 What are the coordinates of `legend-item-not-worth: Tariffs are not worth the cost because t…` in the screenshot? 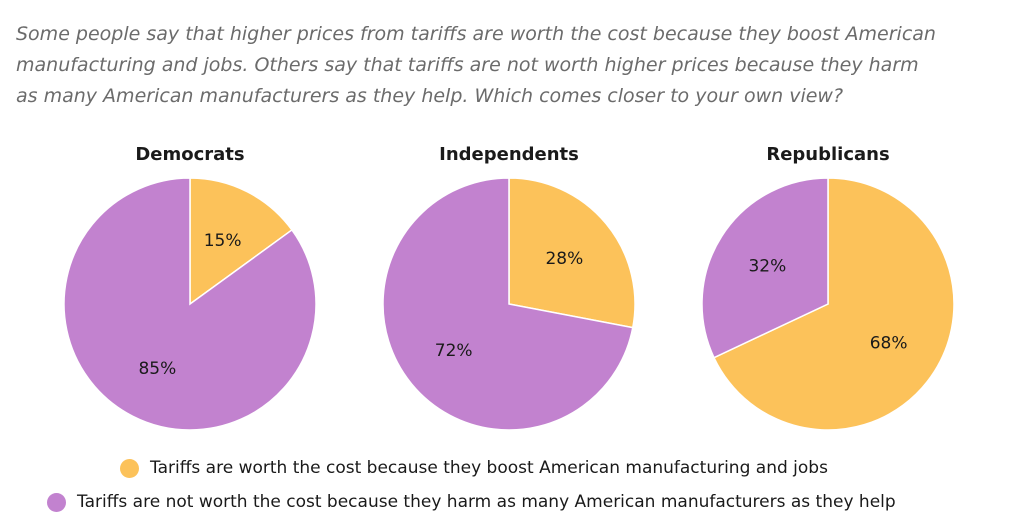 It's located at (471, 502).